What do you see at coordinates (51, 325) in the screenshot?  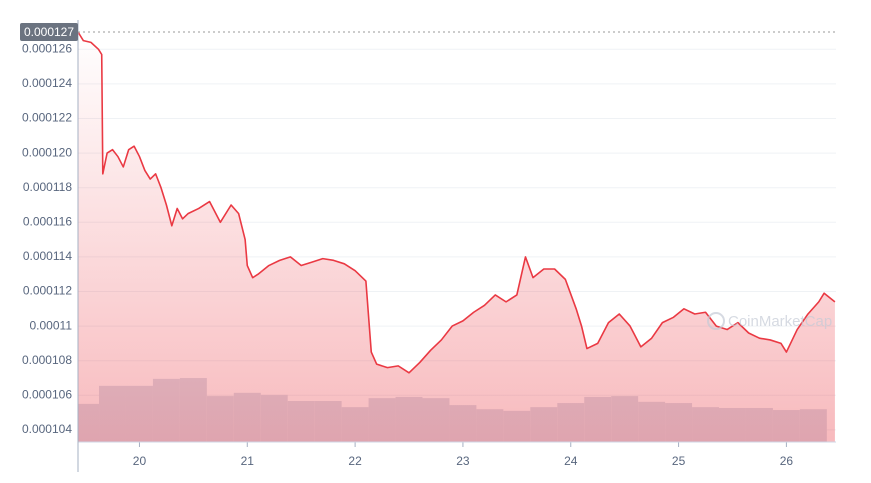 I see `y-tick-label: 0.00011` at bounding box center [51, 325].